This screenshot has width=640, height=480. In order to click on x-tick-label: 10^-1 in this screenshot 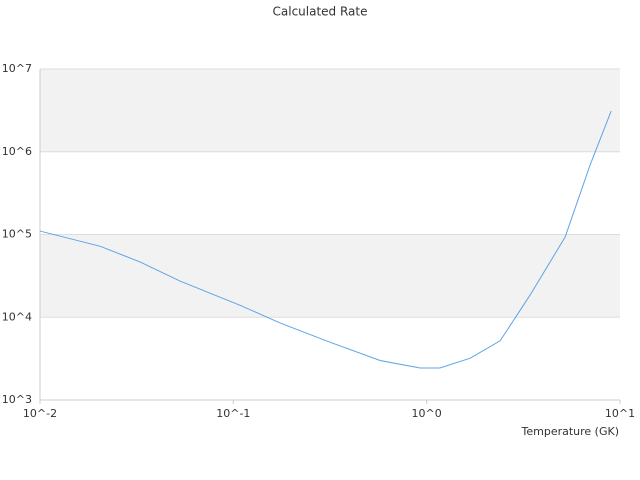, I will do `click(233, 413)`.